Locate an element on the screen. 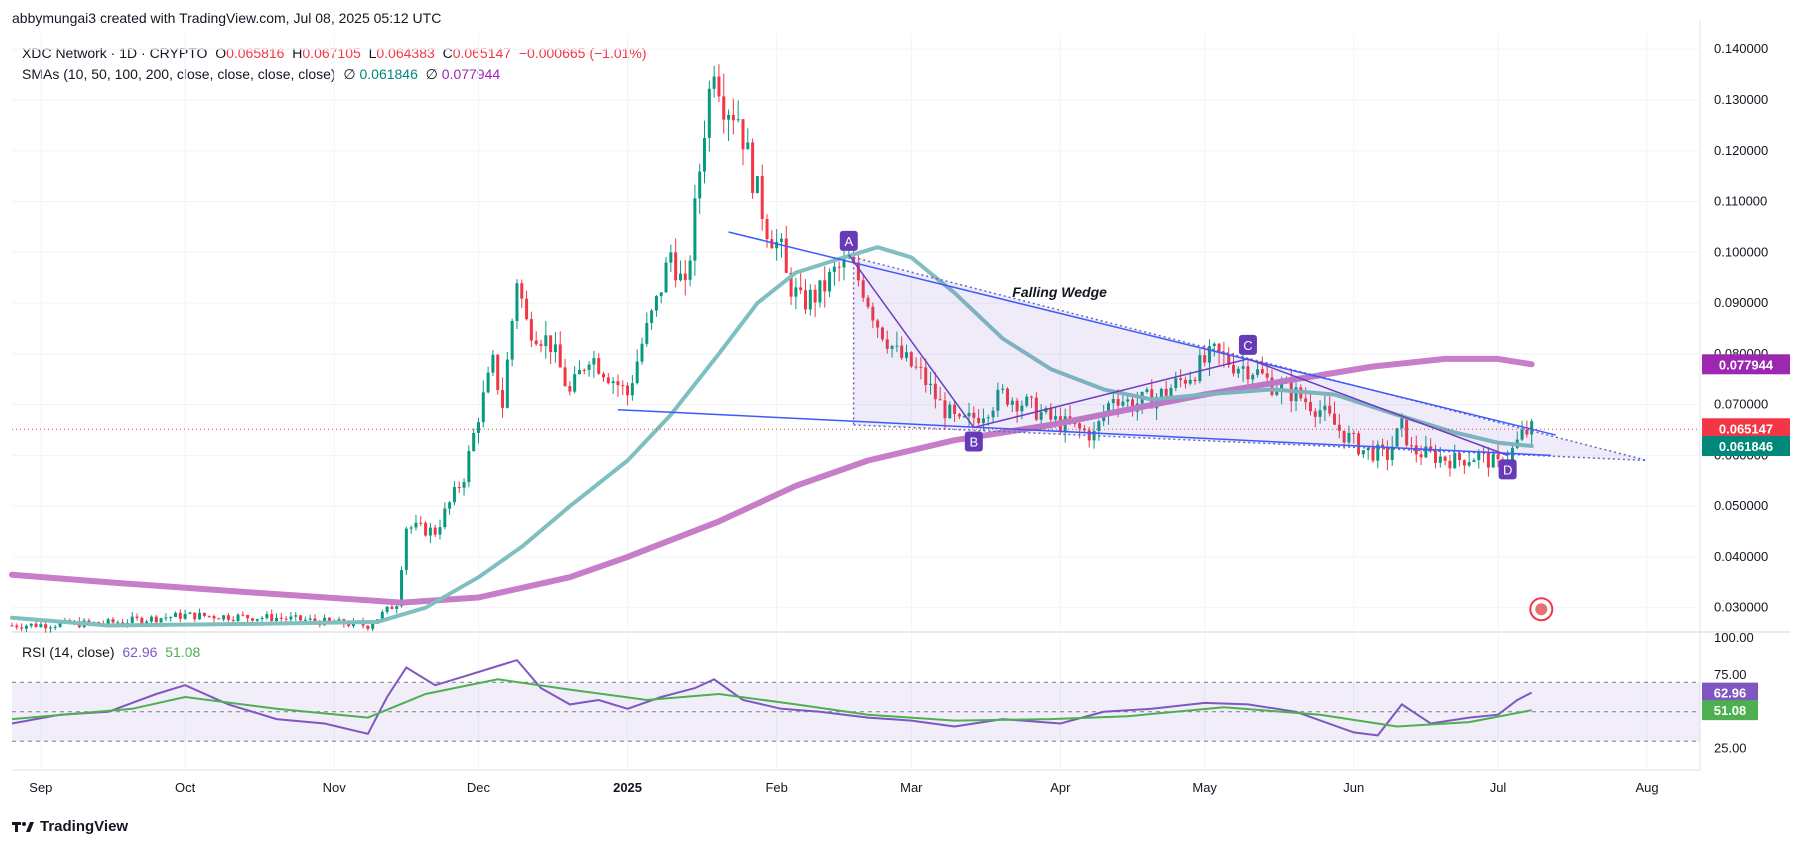 This screenshot has height=847, width=1804. wedge-fill is located at coordinates (1250, 359).